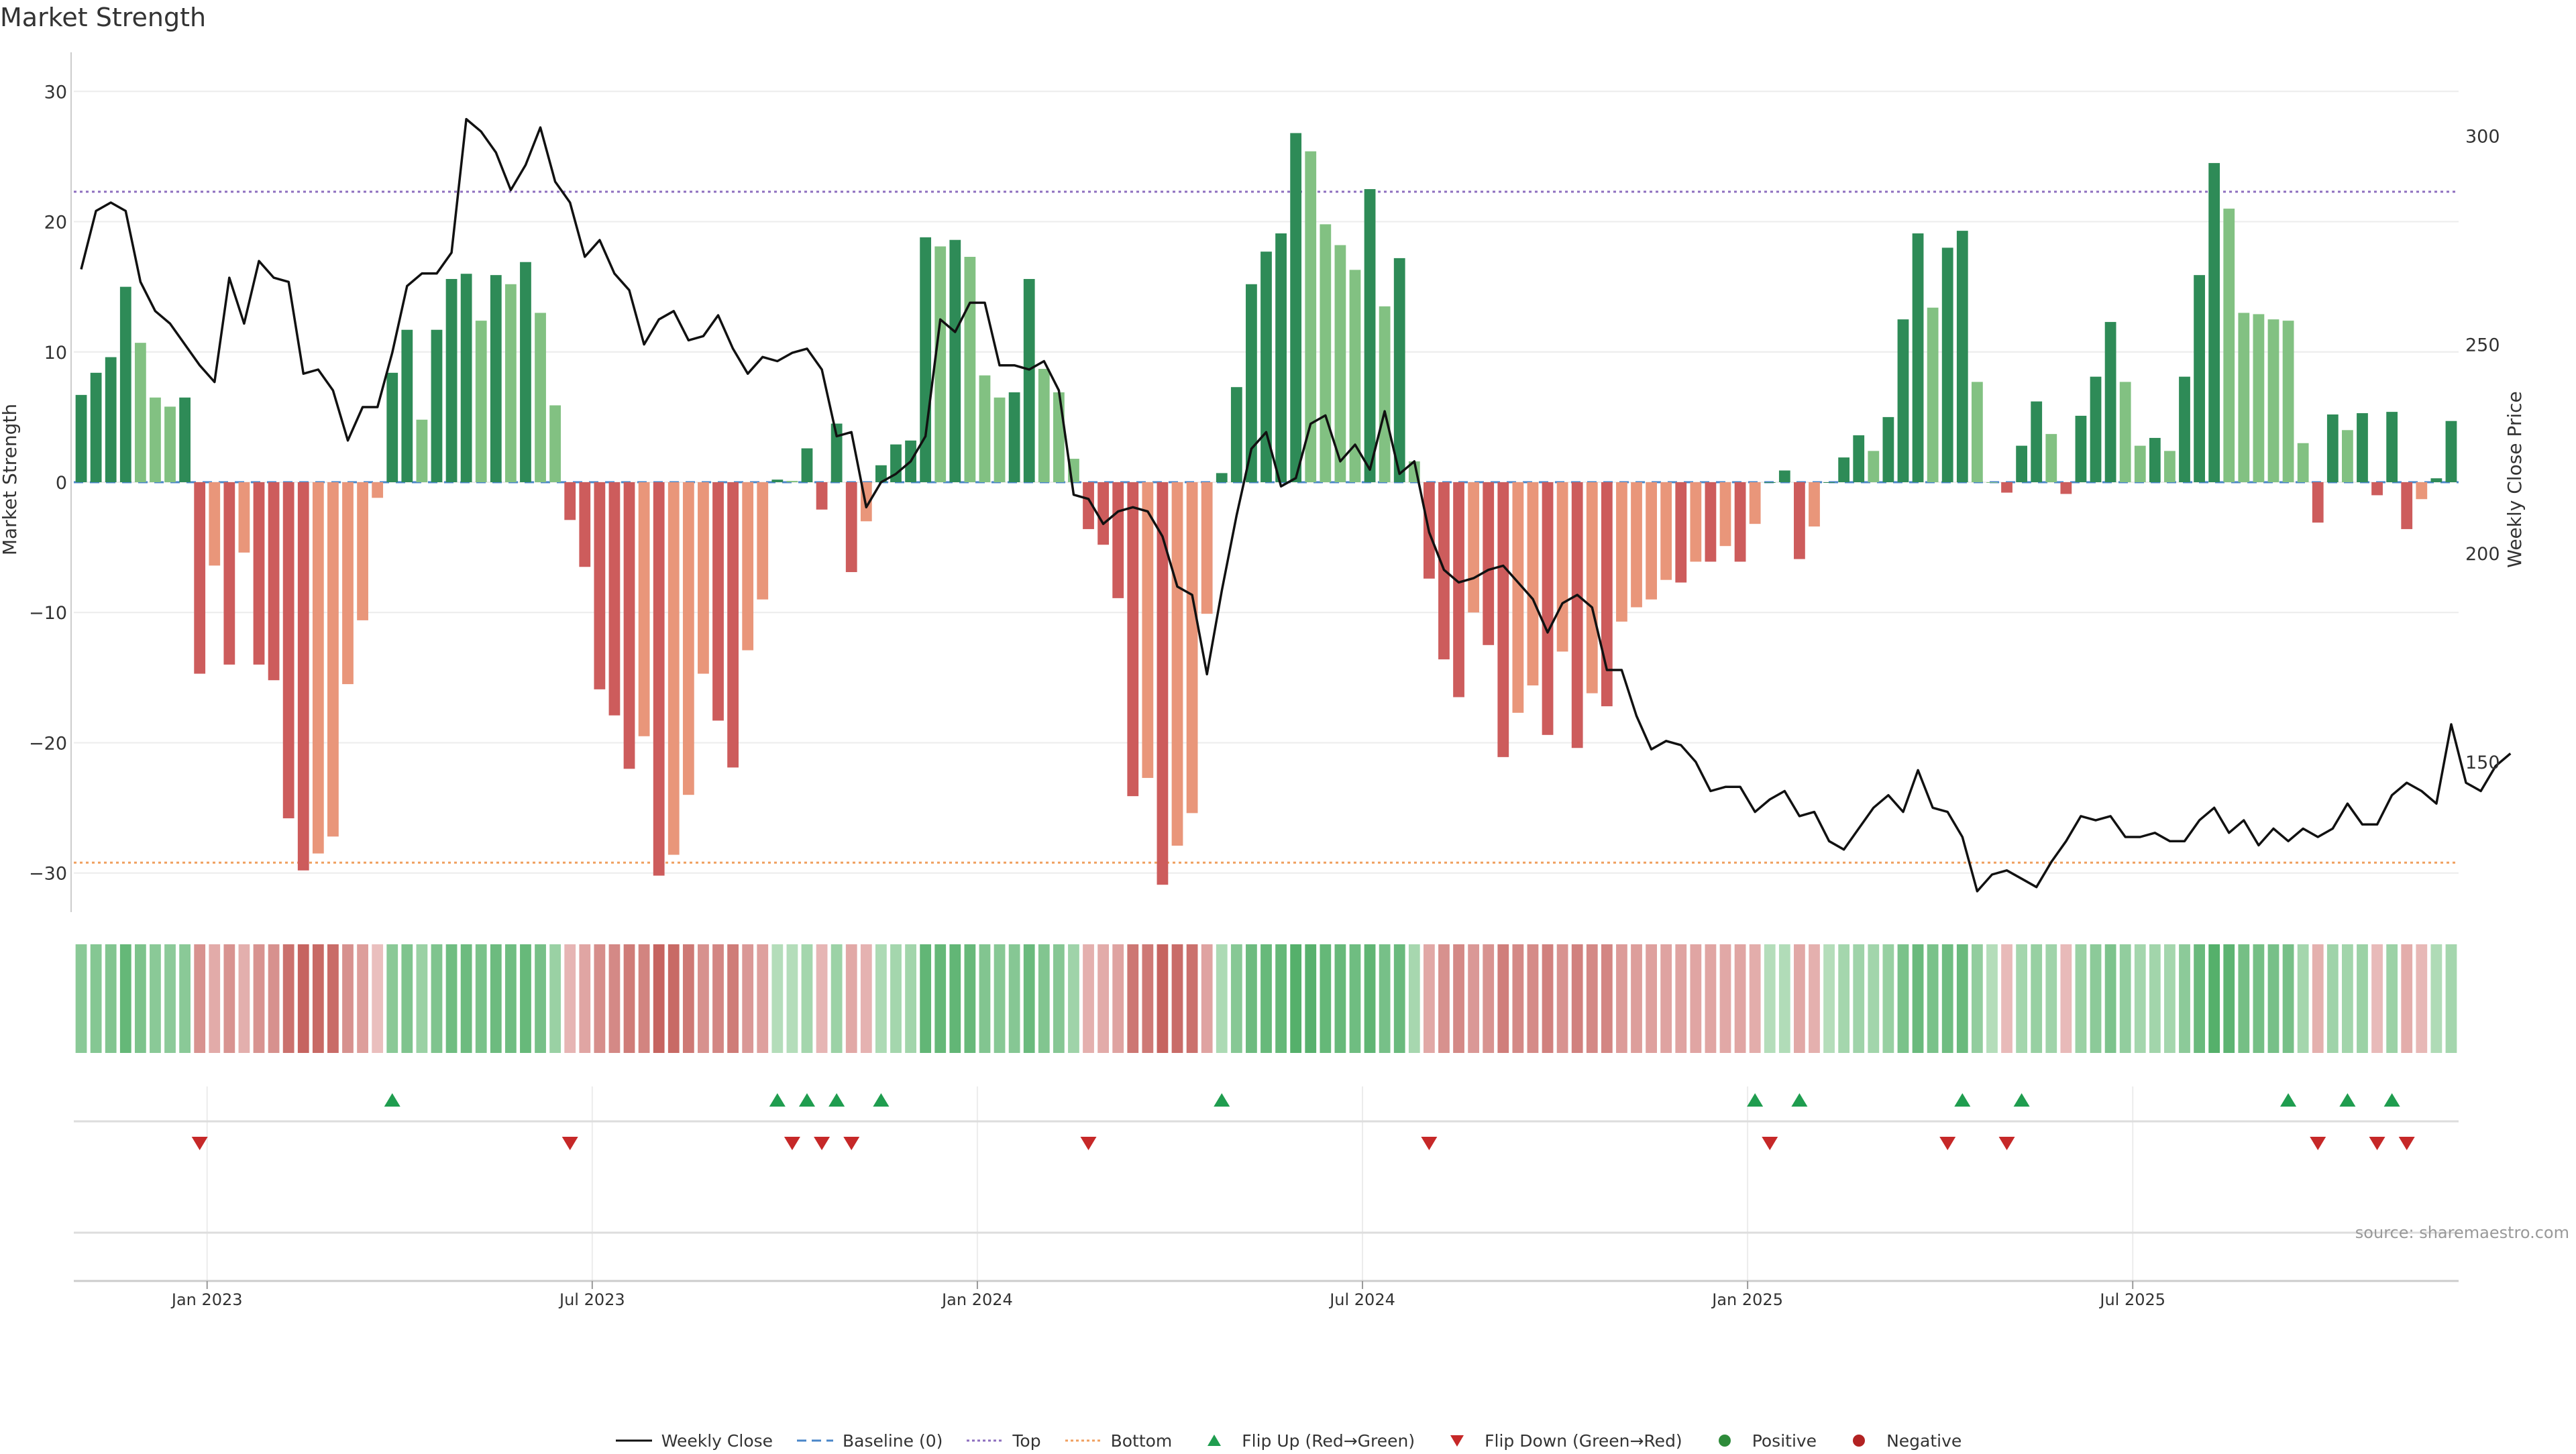 Image resolution: width=2576 pixels, height=1454 pixels. Describe the element at coordinates (2131, 1299) in the screenshot. I see `x-tick-label: Jul 2025` at that location.